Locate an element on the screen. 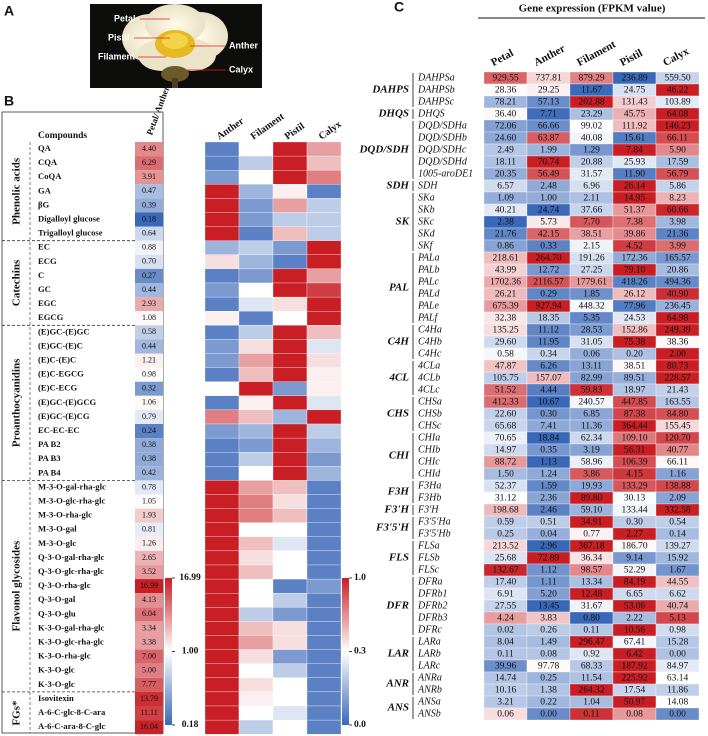 The width and height of the screenshot is (708, 736). value-label: 52.37 is located at coordinates (506, 487).